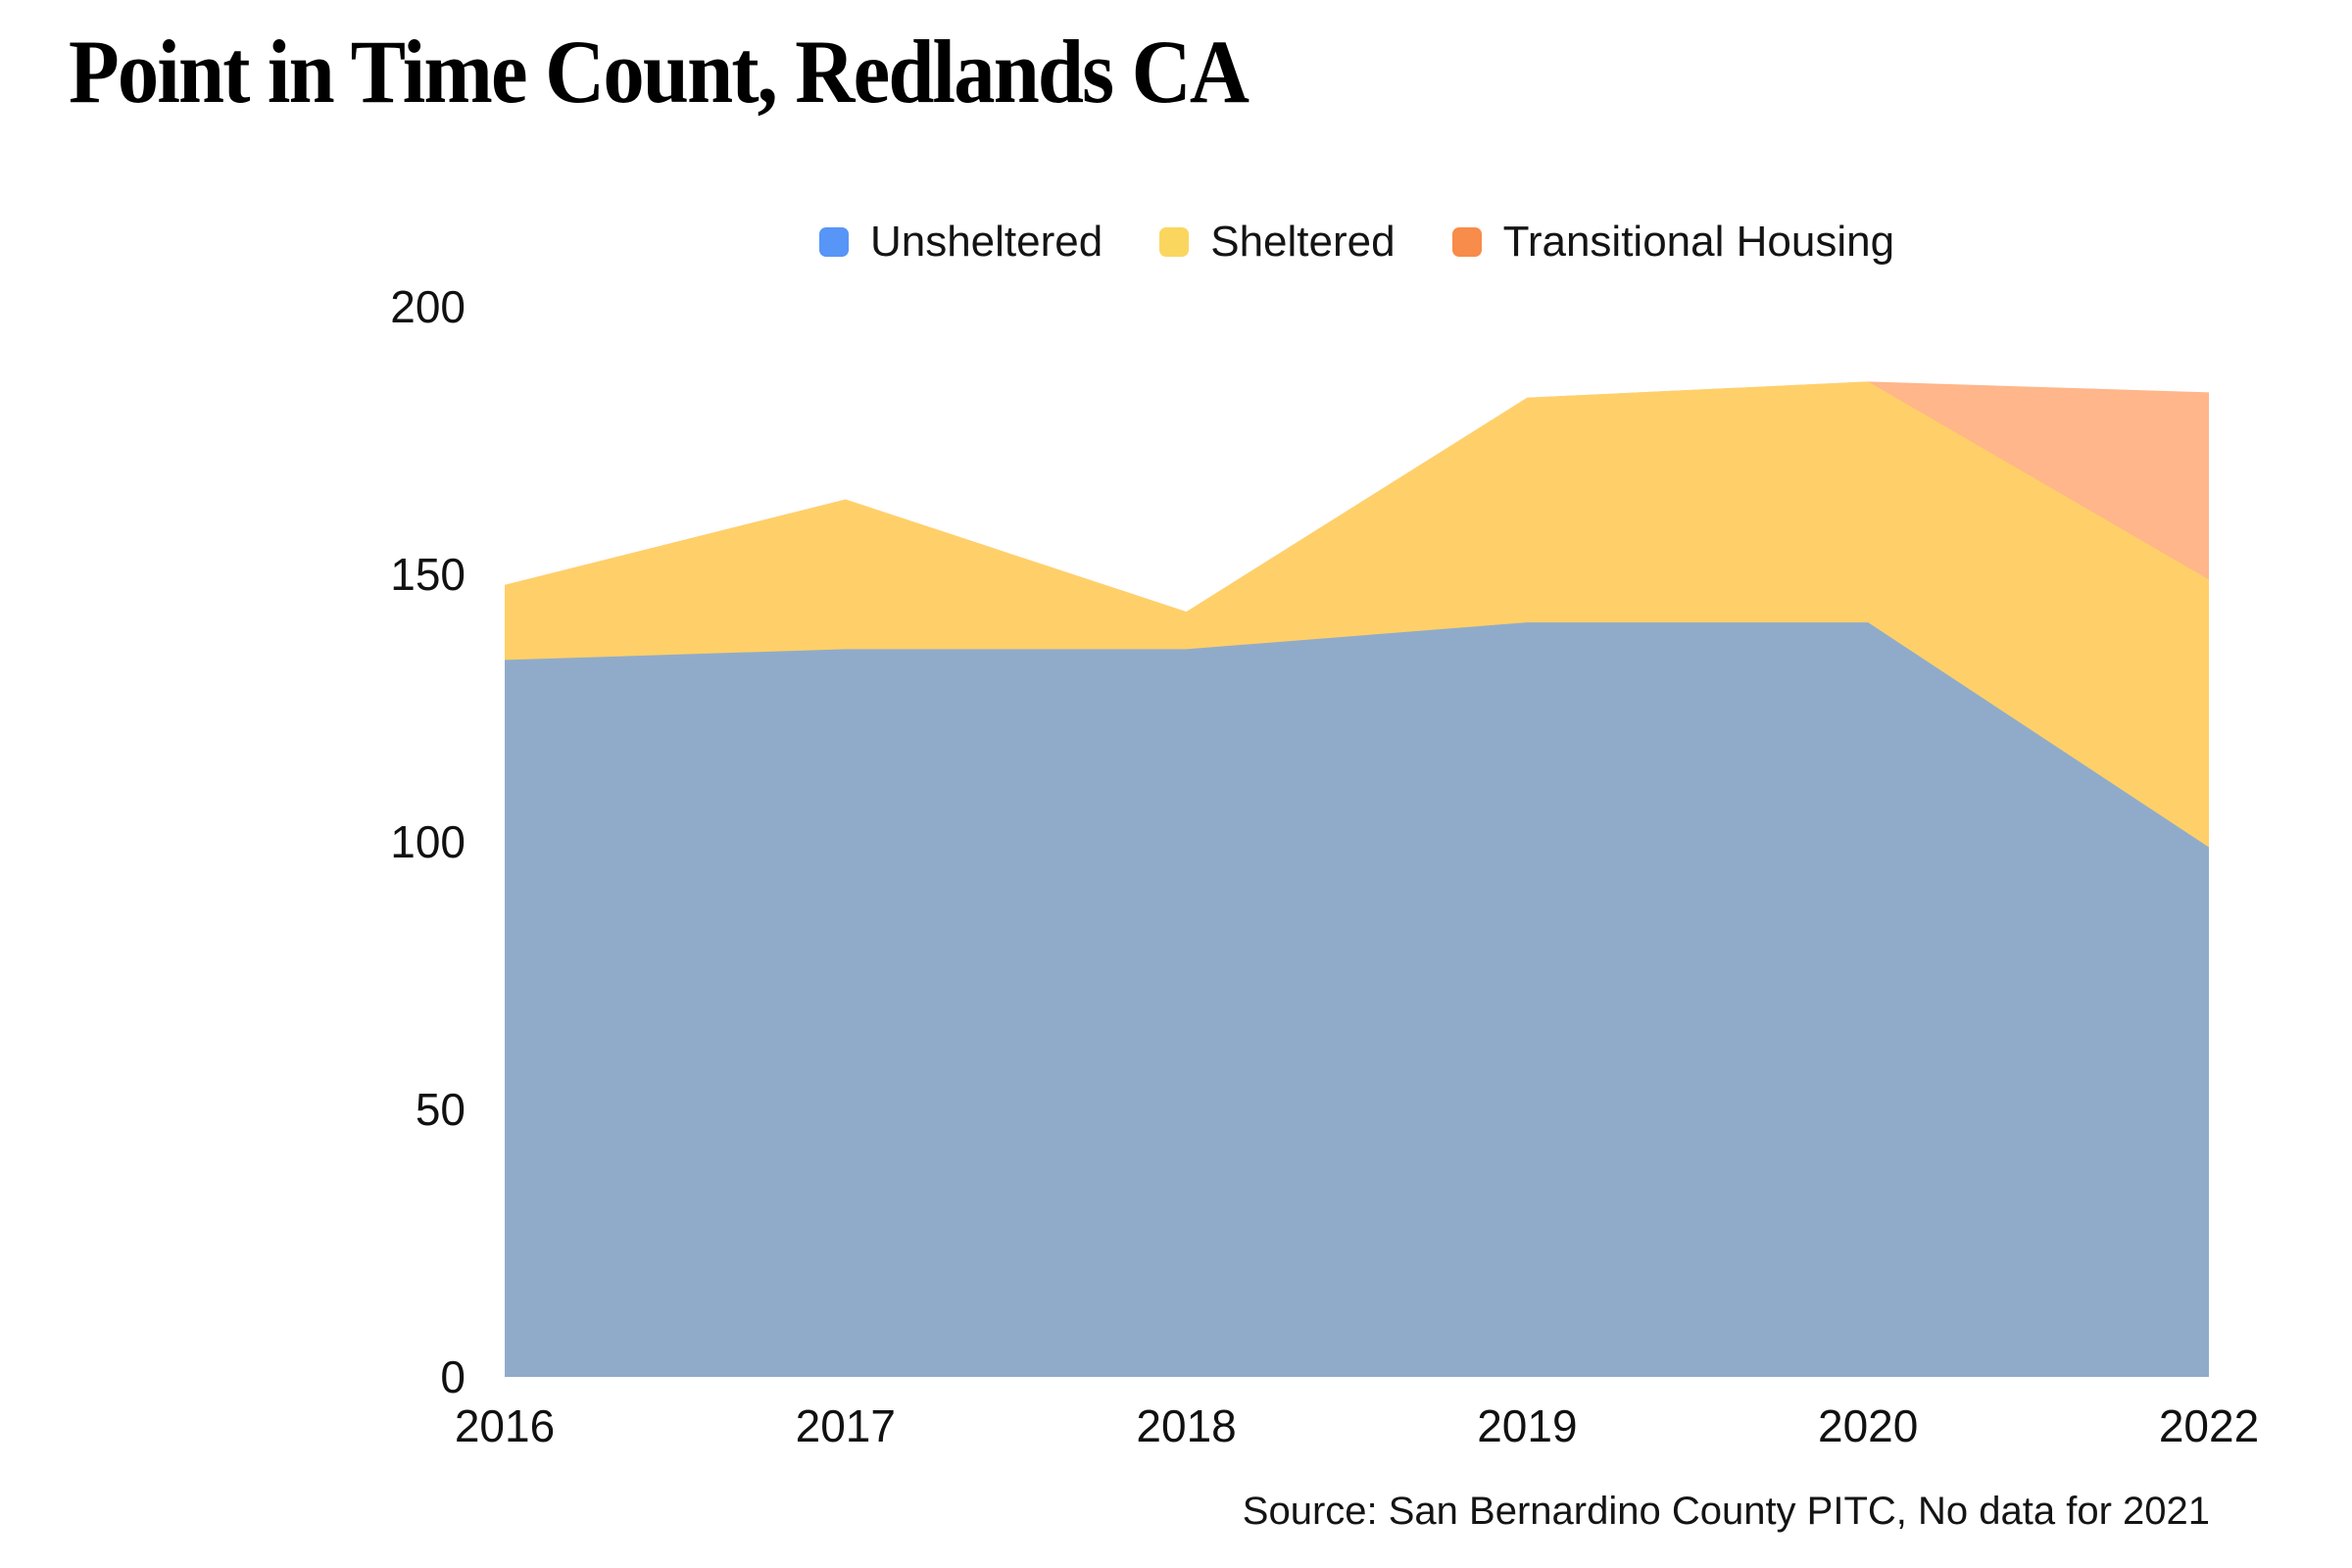  I want to click on y-tick-label-50: 50, so click(440, 1109).